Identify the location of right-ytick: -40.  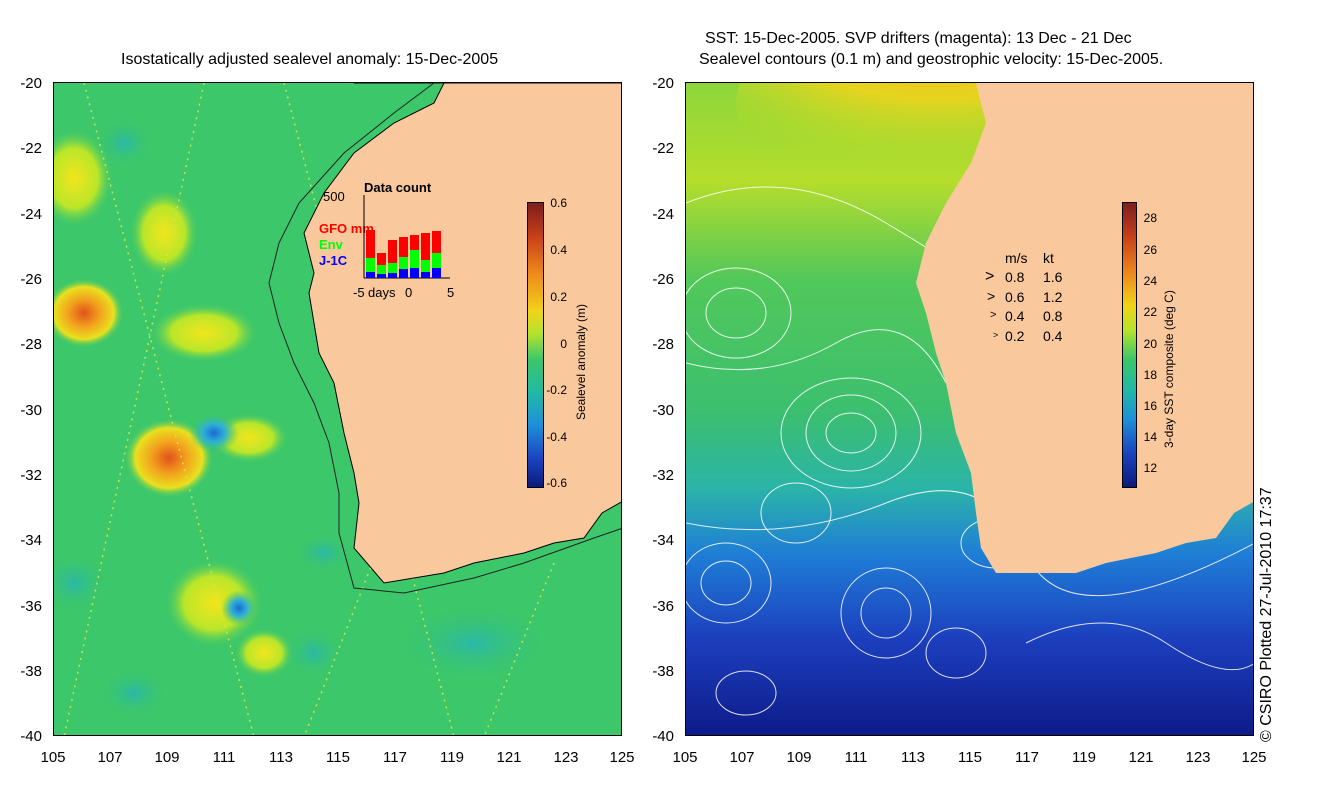
(663, 736).